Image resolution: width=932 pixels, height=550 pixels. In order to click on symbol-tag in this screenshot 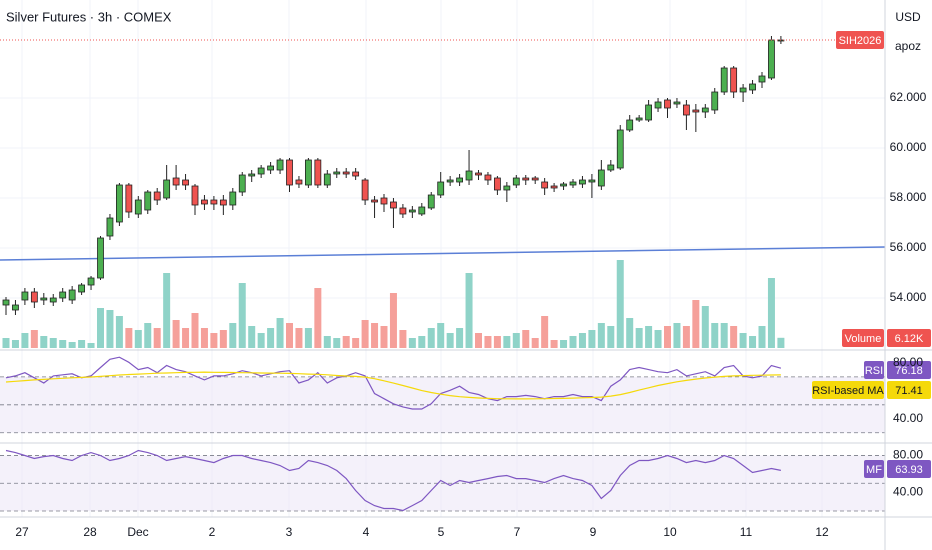, I will do `click(860, 40)`.